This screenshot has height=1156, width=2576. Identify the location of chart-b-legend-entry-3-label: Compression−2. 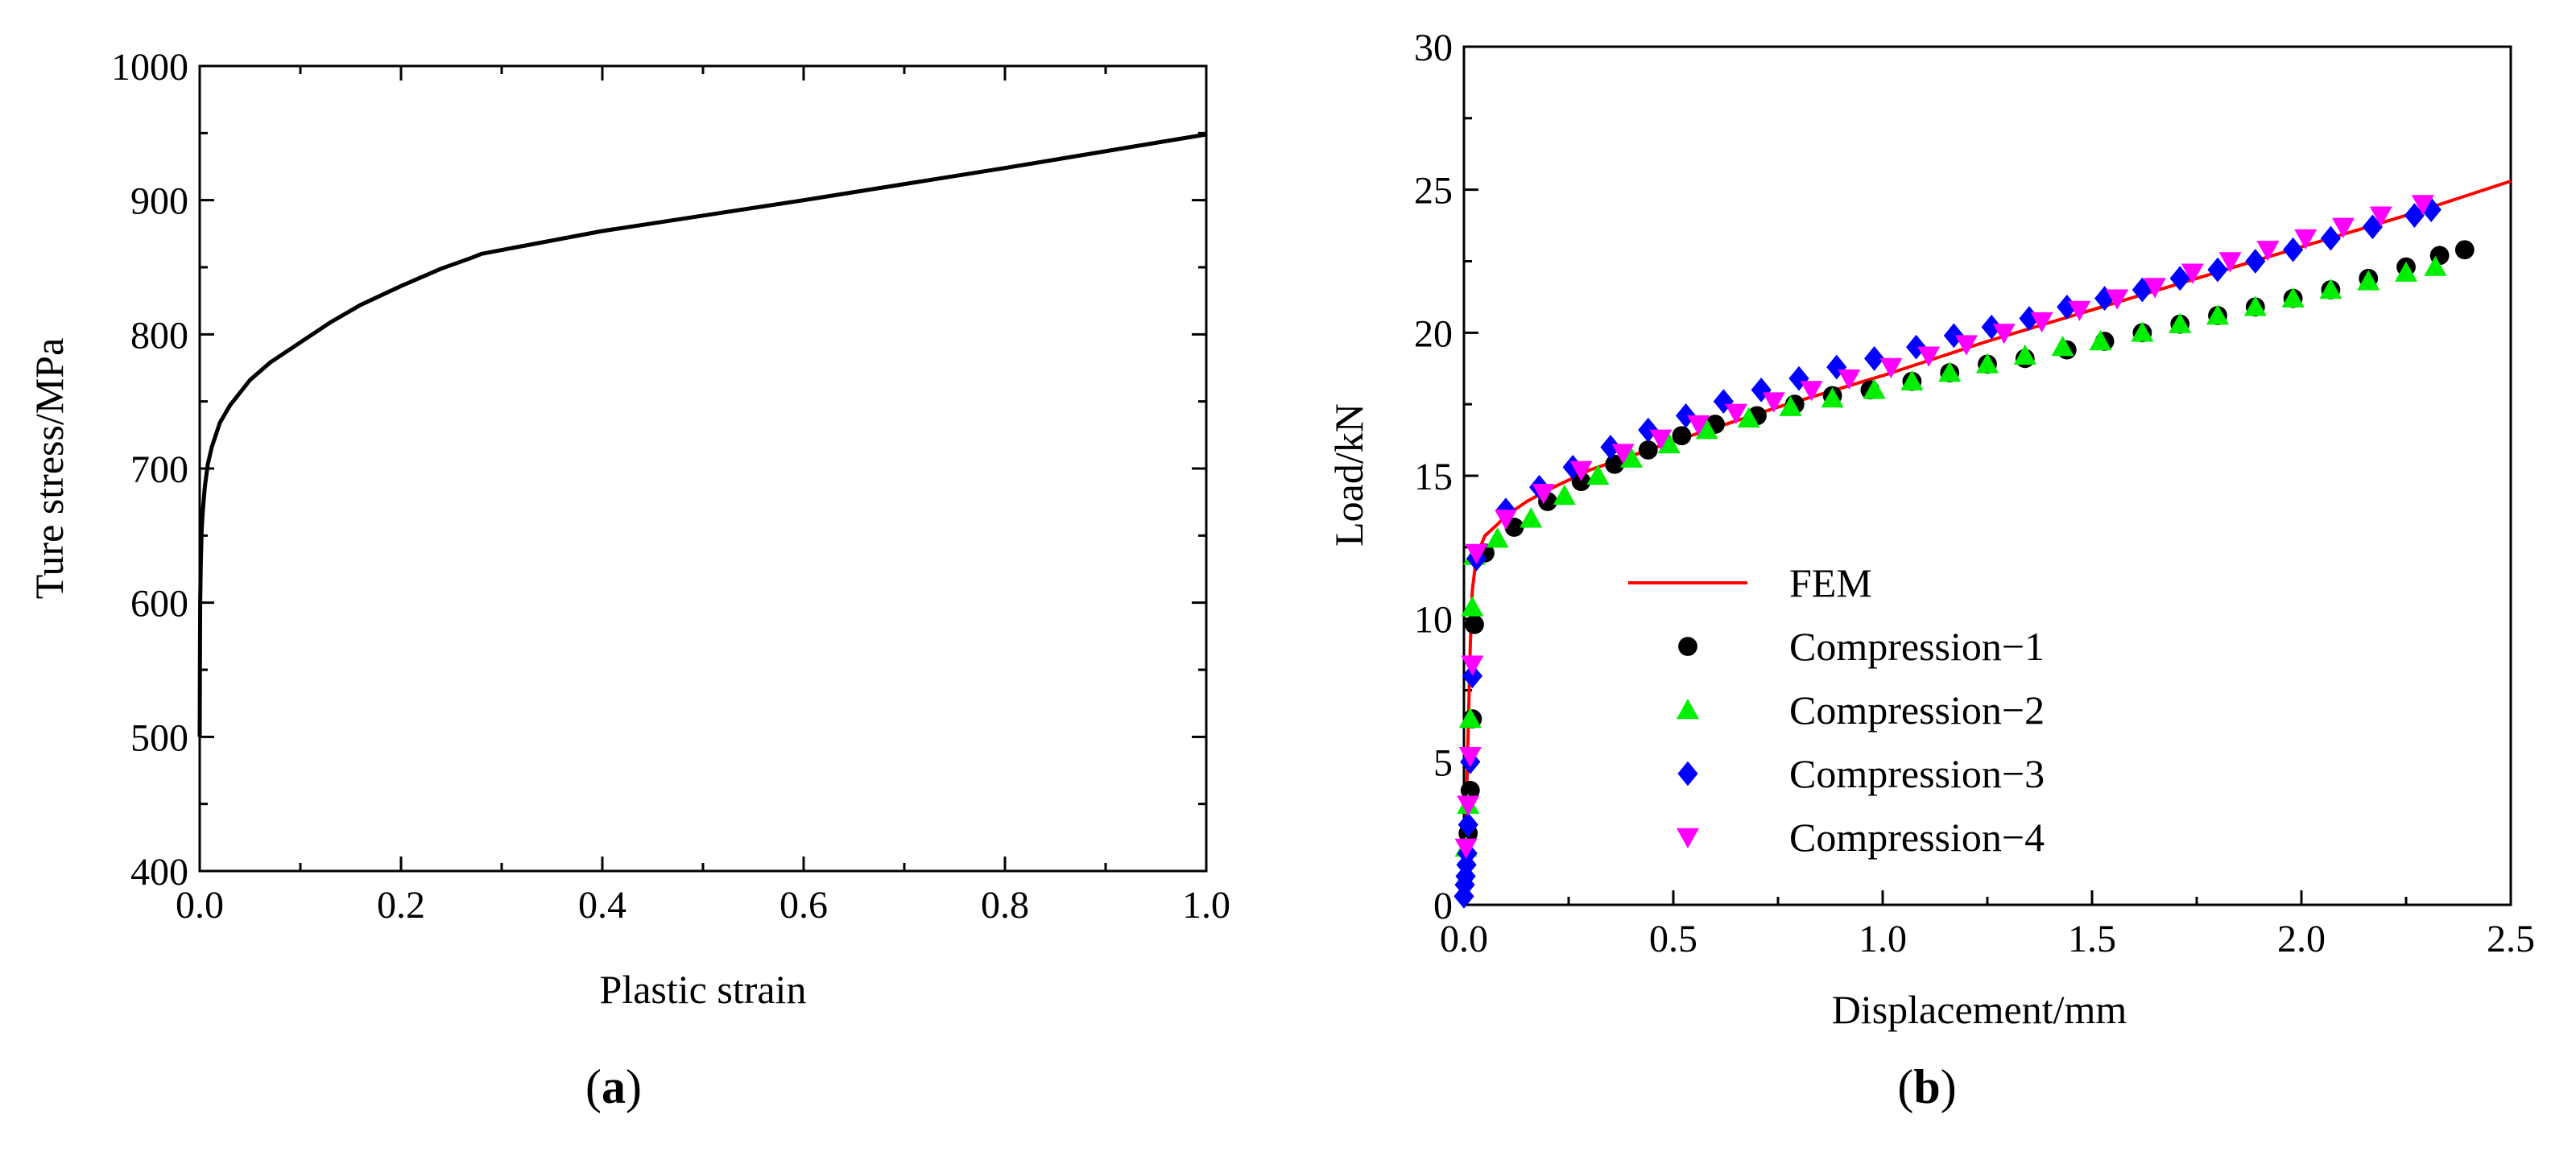
(1917, 710).